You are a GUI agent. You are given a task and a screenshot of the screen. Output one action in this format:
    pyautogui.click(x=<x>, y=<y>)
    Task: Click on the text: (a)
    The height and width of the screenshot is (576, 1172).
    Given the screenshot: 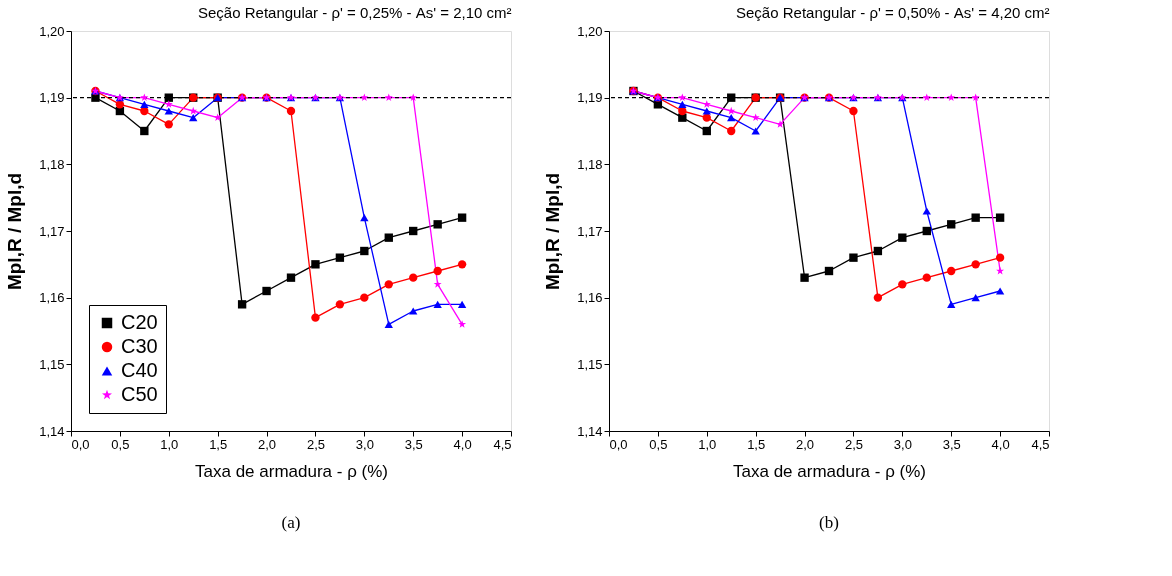 What is the action you would take?
    pyautogui.click(x=291, y=522)
    